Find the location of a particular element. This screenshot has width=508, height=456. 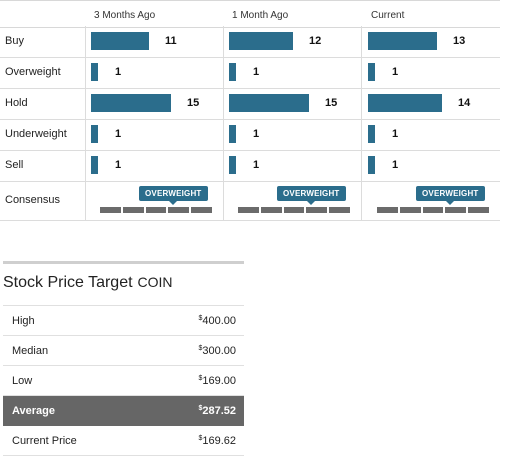

rating-count: 14 is located at coordinates (464, 103).